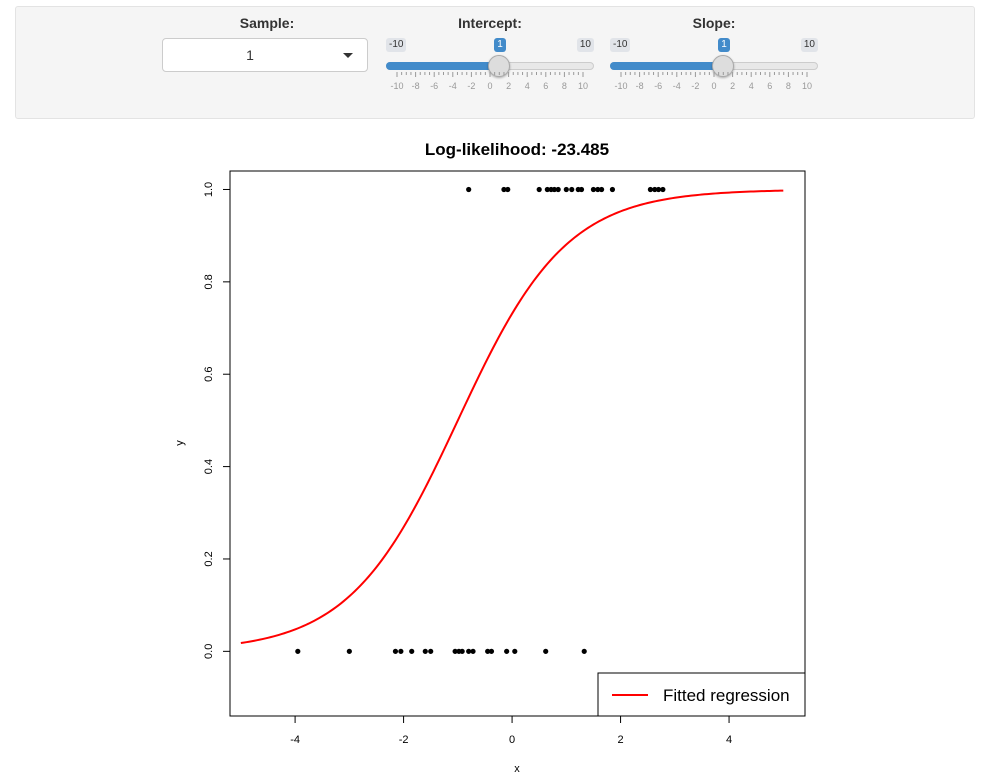 Image resolution: width=992 pixels, height=776 pixels. I want to click on legend: Fitted regression, so click(701, 694).